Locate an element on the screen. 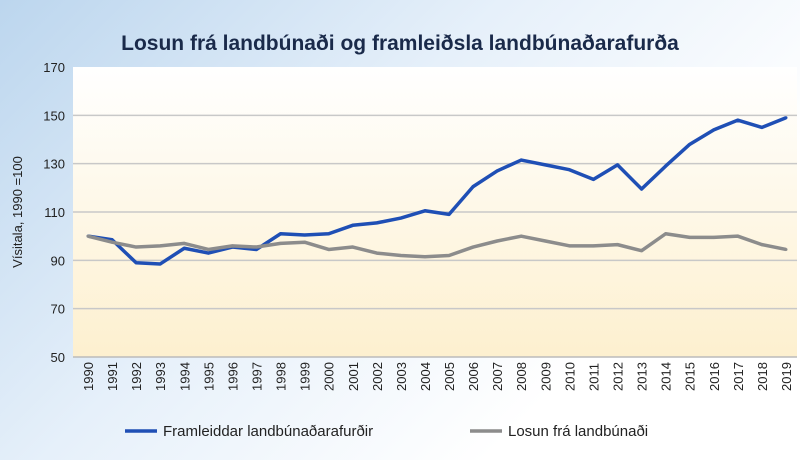 Image resolution: width=800 pixels, height=460 pixels. x-tick-label: 2005 is located at coordinates (449, 376).